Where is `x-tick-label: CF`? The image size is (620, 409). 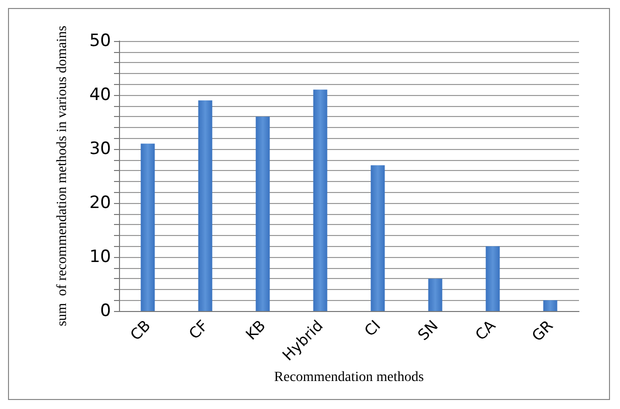
x-tick-label: CF is located at coordinates (198, 329).